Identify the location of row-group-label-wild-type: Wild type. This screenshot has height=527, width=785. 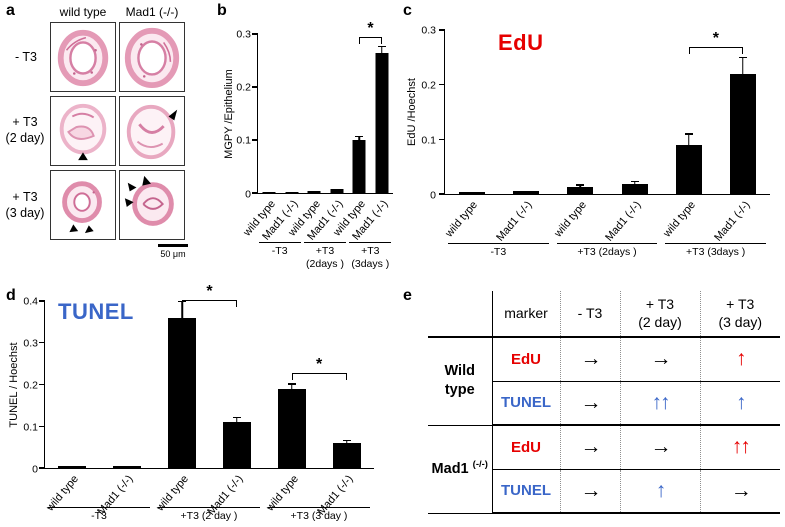
(460, 381).